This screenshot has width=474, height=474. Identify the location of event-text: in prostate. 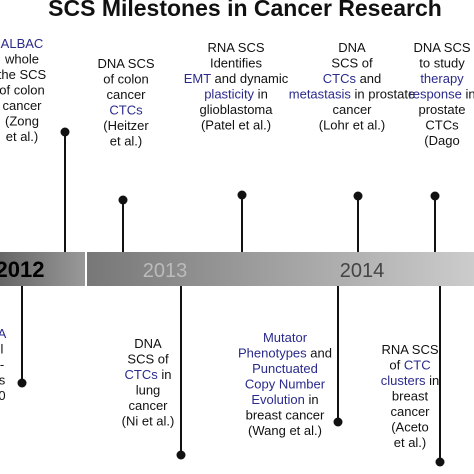
(383, 94).